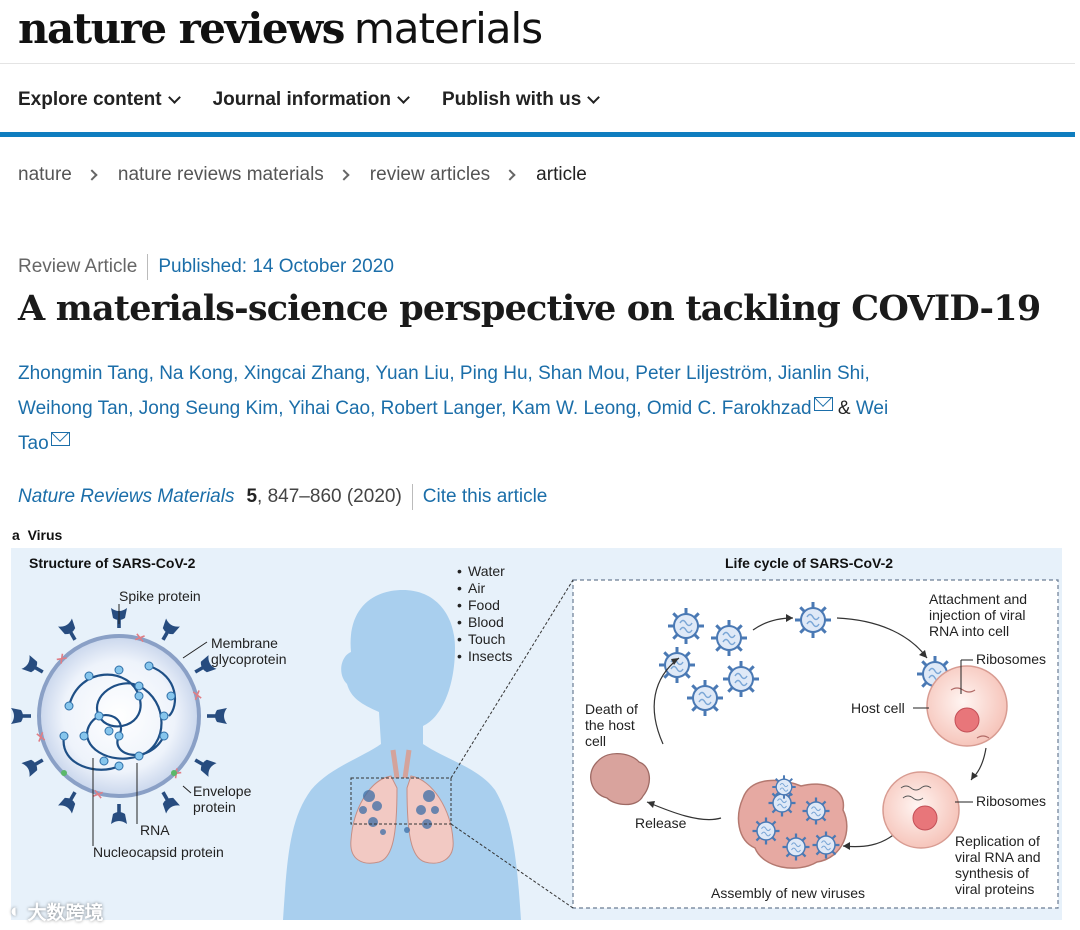 The image size is (1080, 930). What do you see at coordinates (878, 708) in the screenshot?
I see `label-host-cell: Host cell` at bounding box center [878, 708].